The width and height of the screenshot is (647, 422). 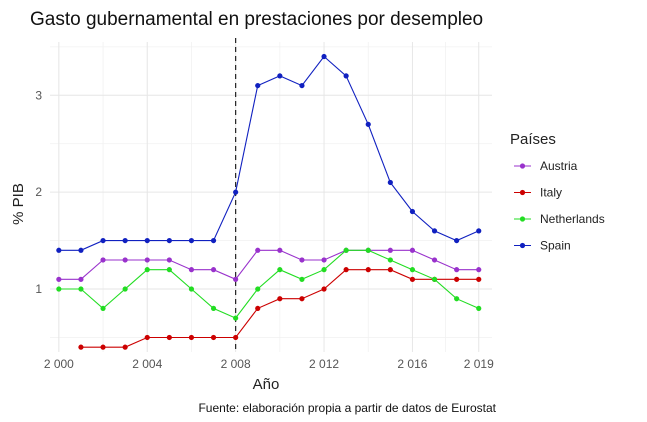 I want to click on legend-item-netherlands: Netherlands, so click(x=559, y=219).